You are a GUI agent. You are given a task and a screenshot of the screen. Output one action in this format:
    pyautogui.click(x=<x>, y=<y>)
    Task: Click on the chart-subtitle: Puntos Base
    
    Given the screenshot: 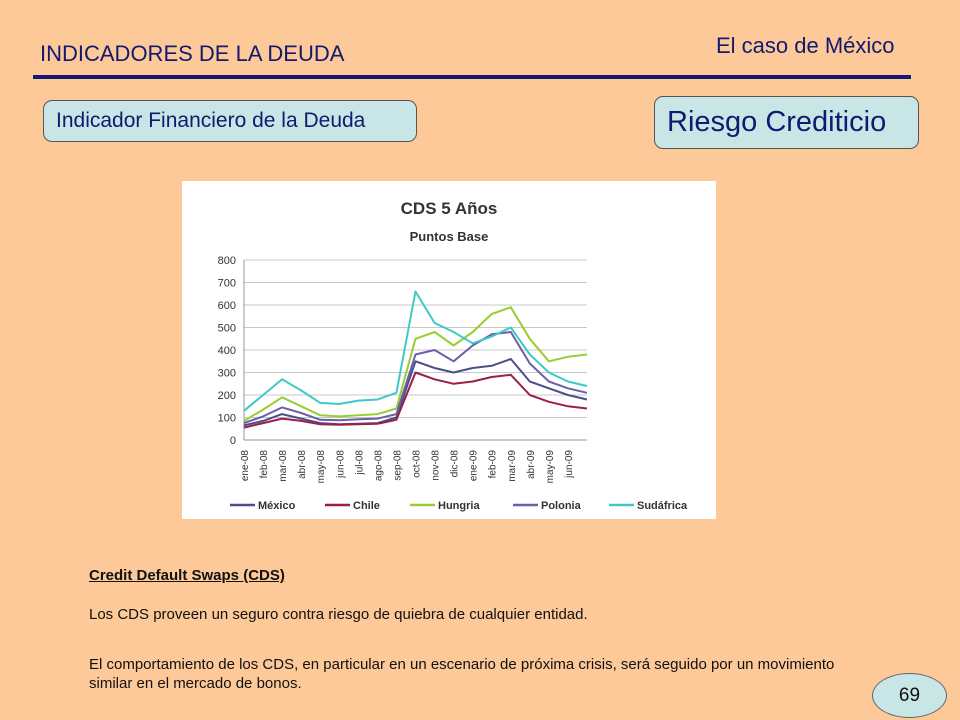 What is the action you would take?
    pyautogui.click(x=449, y=236)
    